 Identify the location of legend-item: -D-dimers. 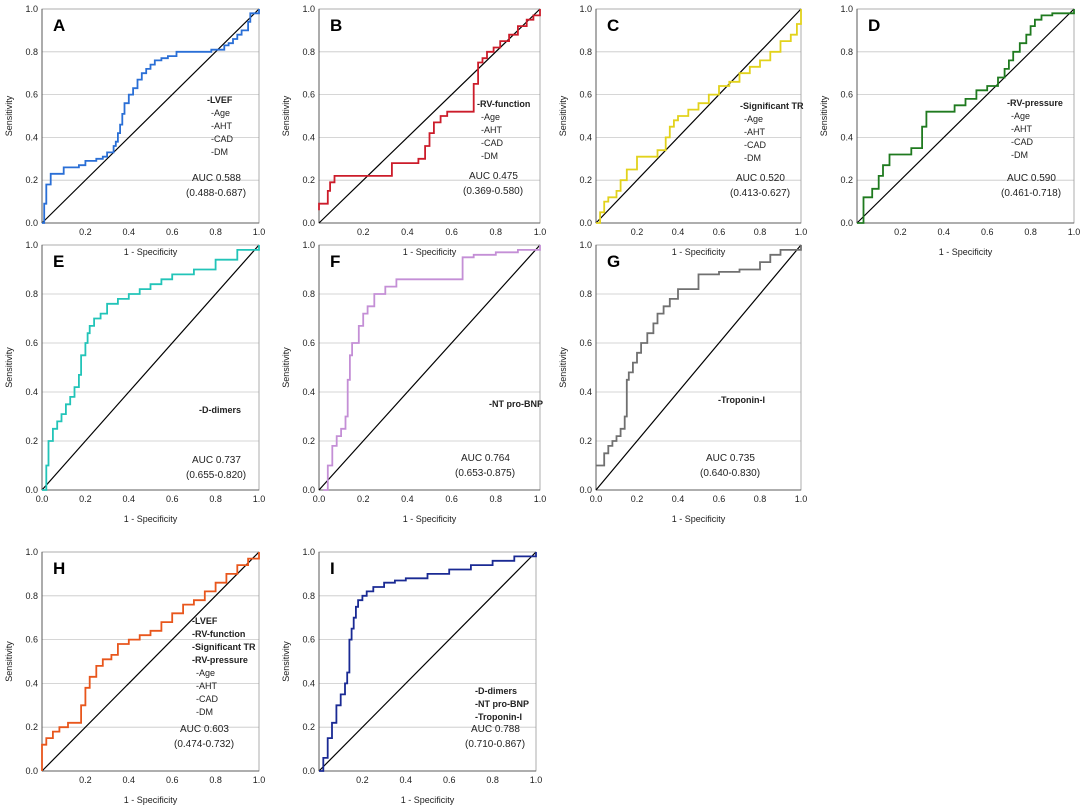
(220, 410).